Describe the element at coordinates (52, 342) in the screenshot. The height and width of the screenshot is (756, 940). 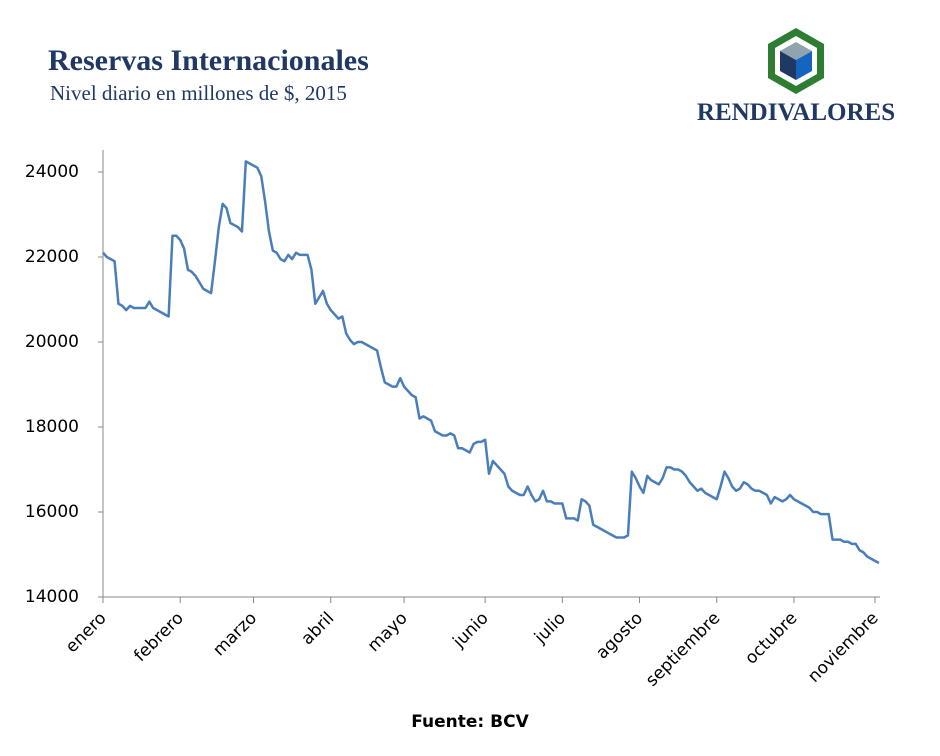
I see `y-tick-label: 20000` at that location.